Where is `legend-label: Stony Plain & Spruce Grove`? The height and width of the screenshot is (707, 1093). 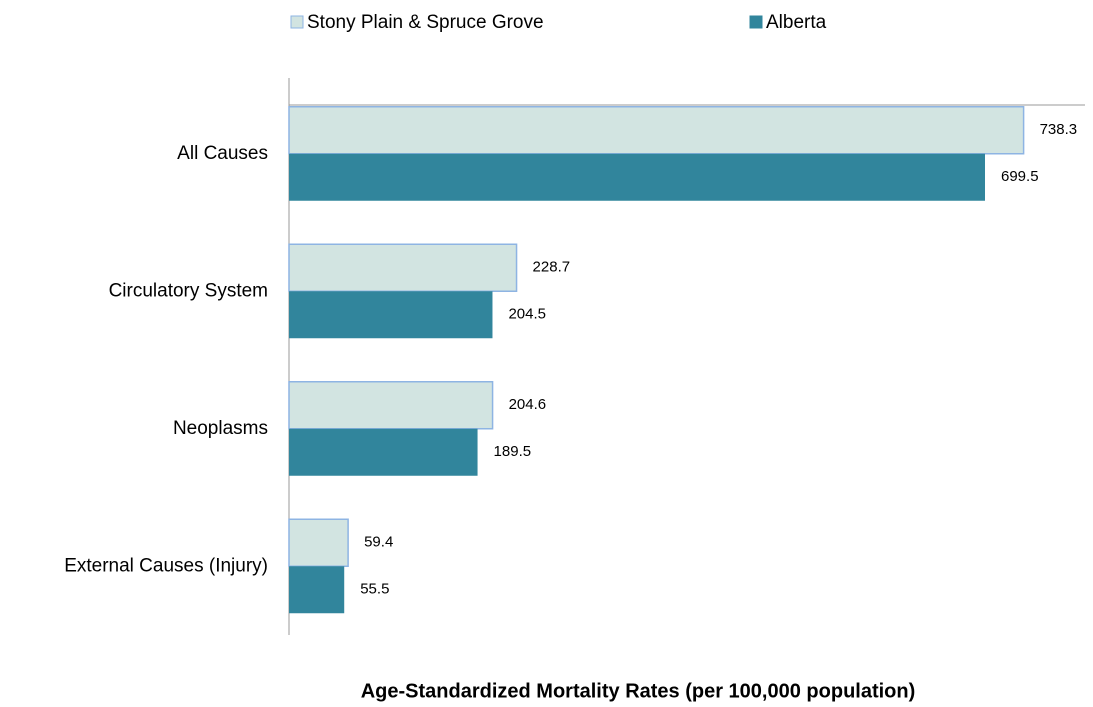
legend-label: Stony Plain & Spruce Grove is located at coordinates (425, 22).